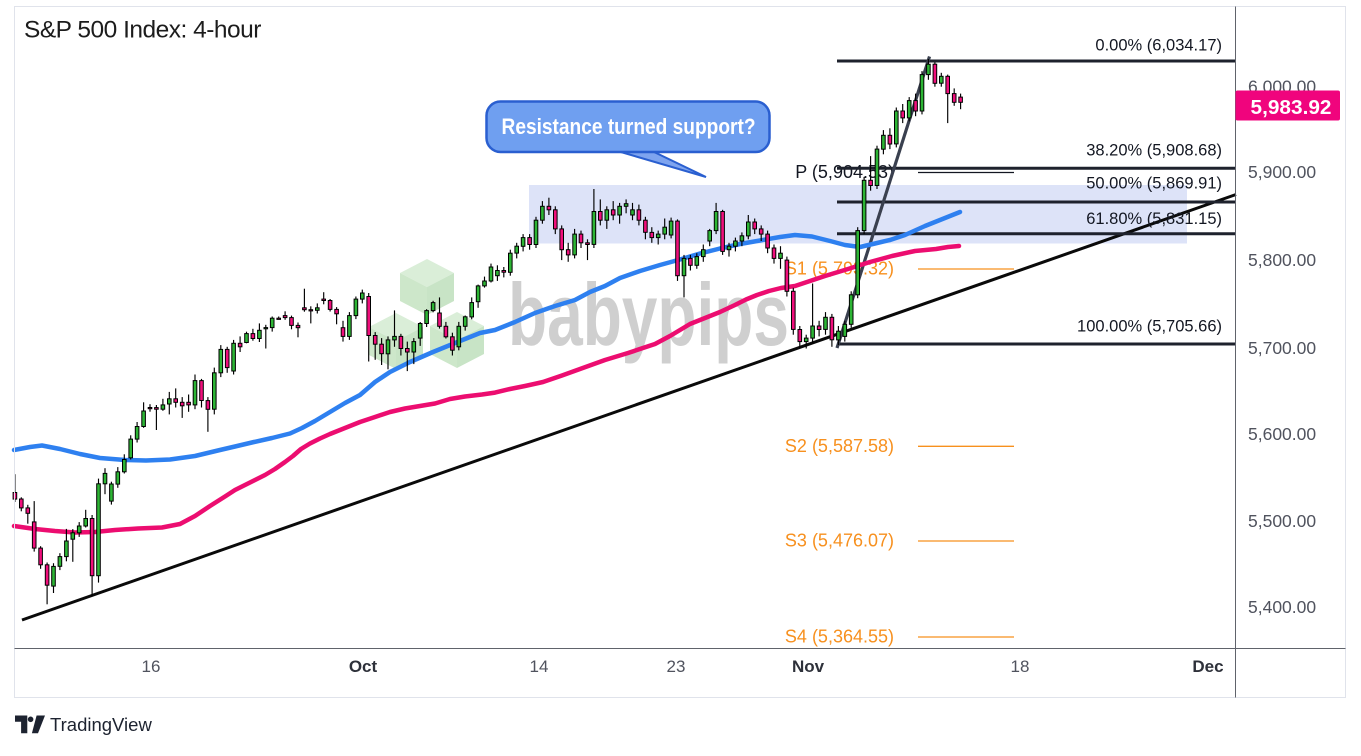  I want to click on svg-text: 23, so click(676, 666).